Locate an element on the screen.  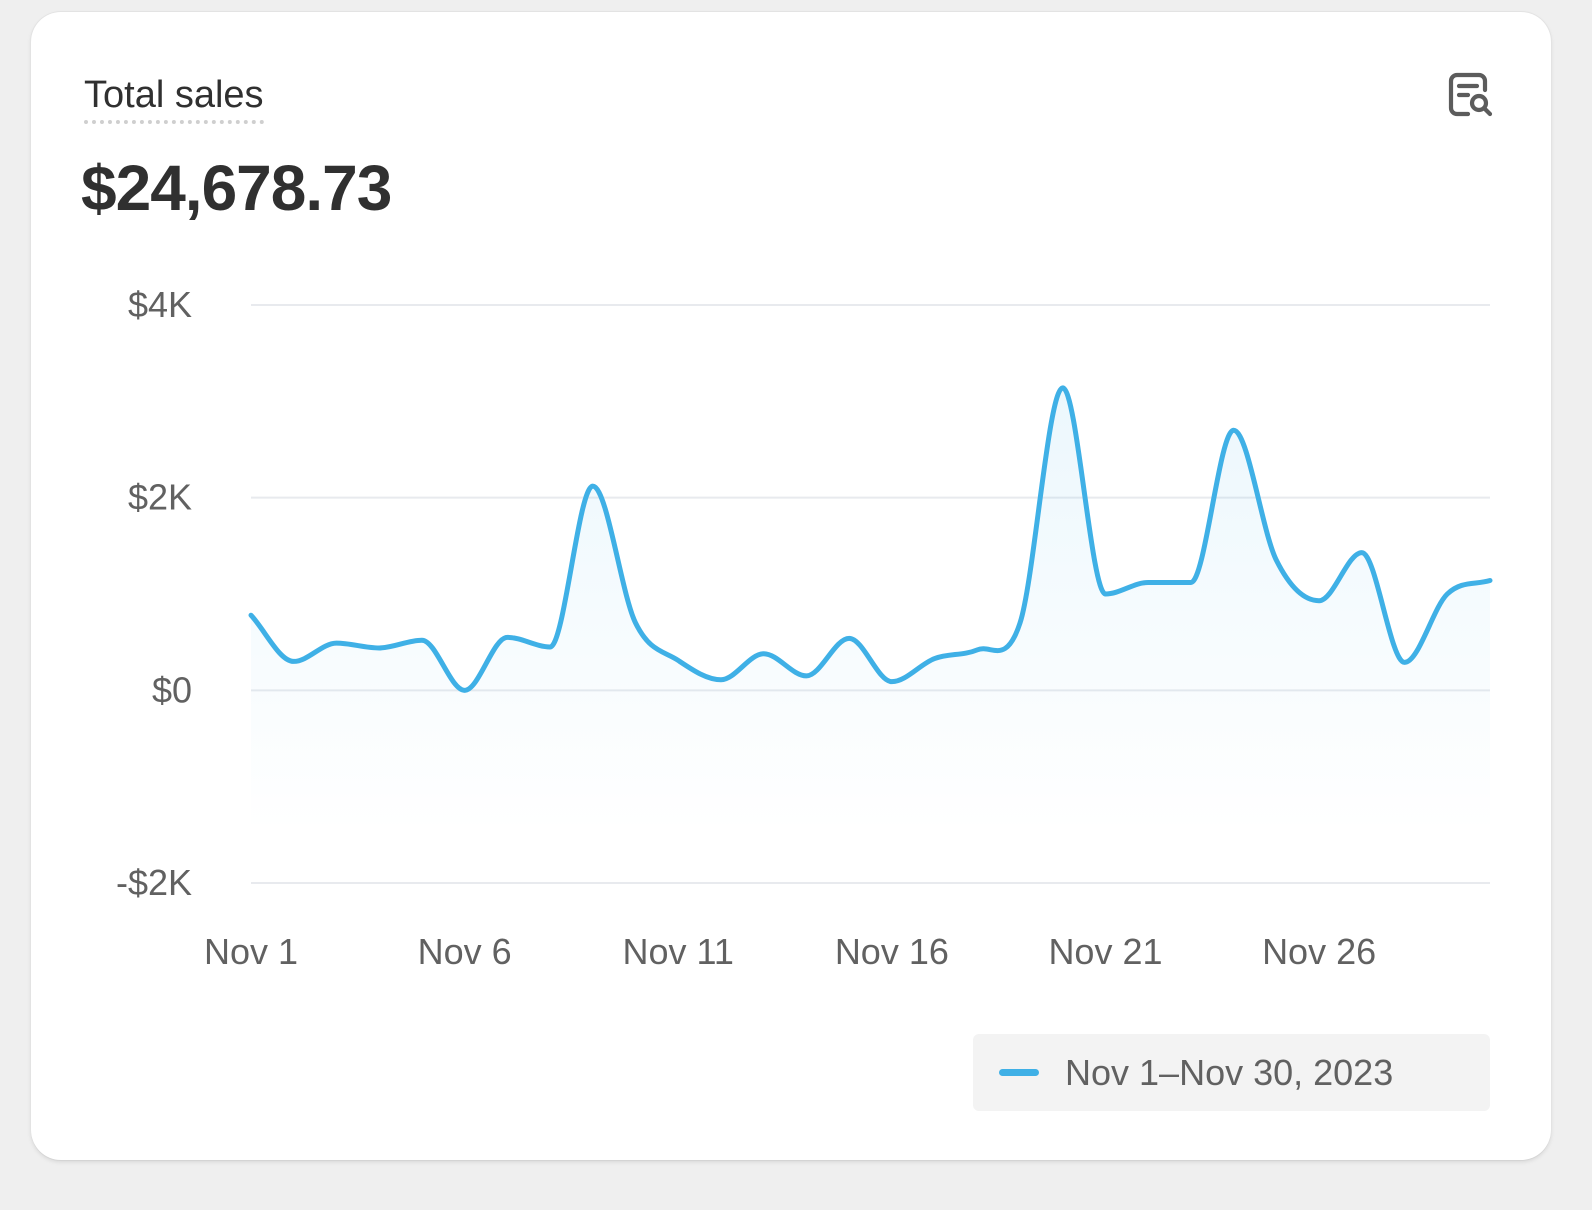
y-tick-label: $2K is located at coordinates (160, 497).